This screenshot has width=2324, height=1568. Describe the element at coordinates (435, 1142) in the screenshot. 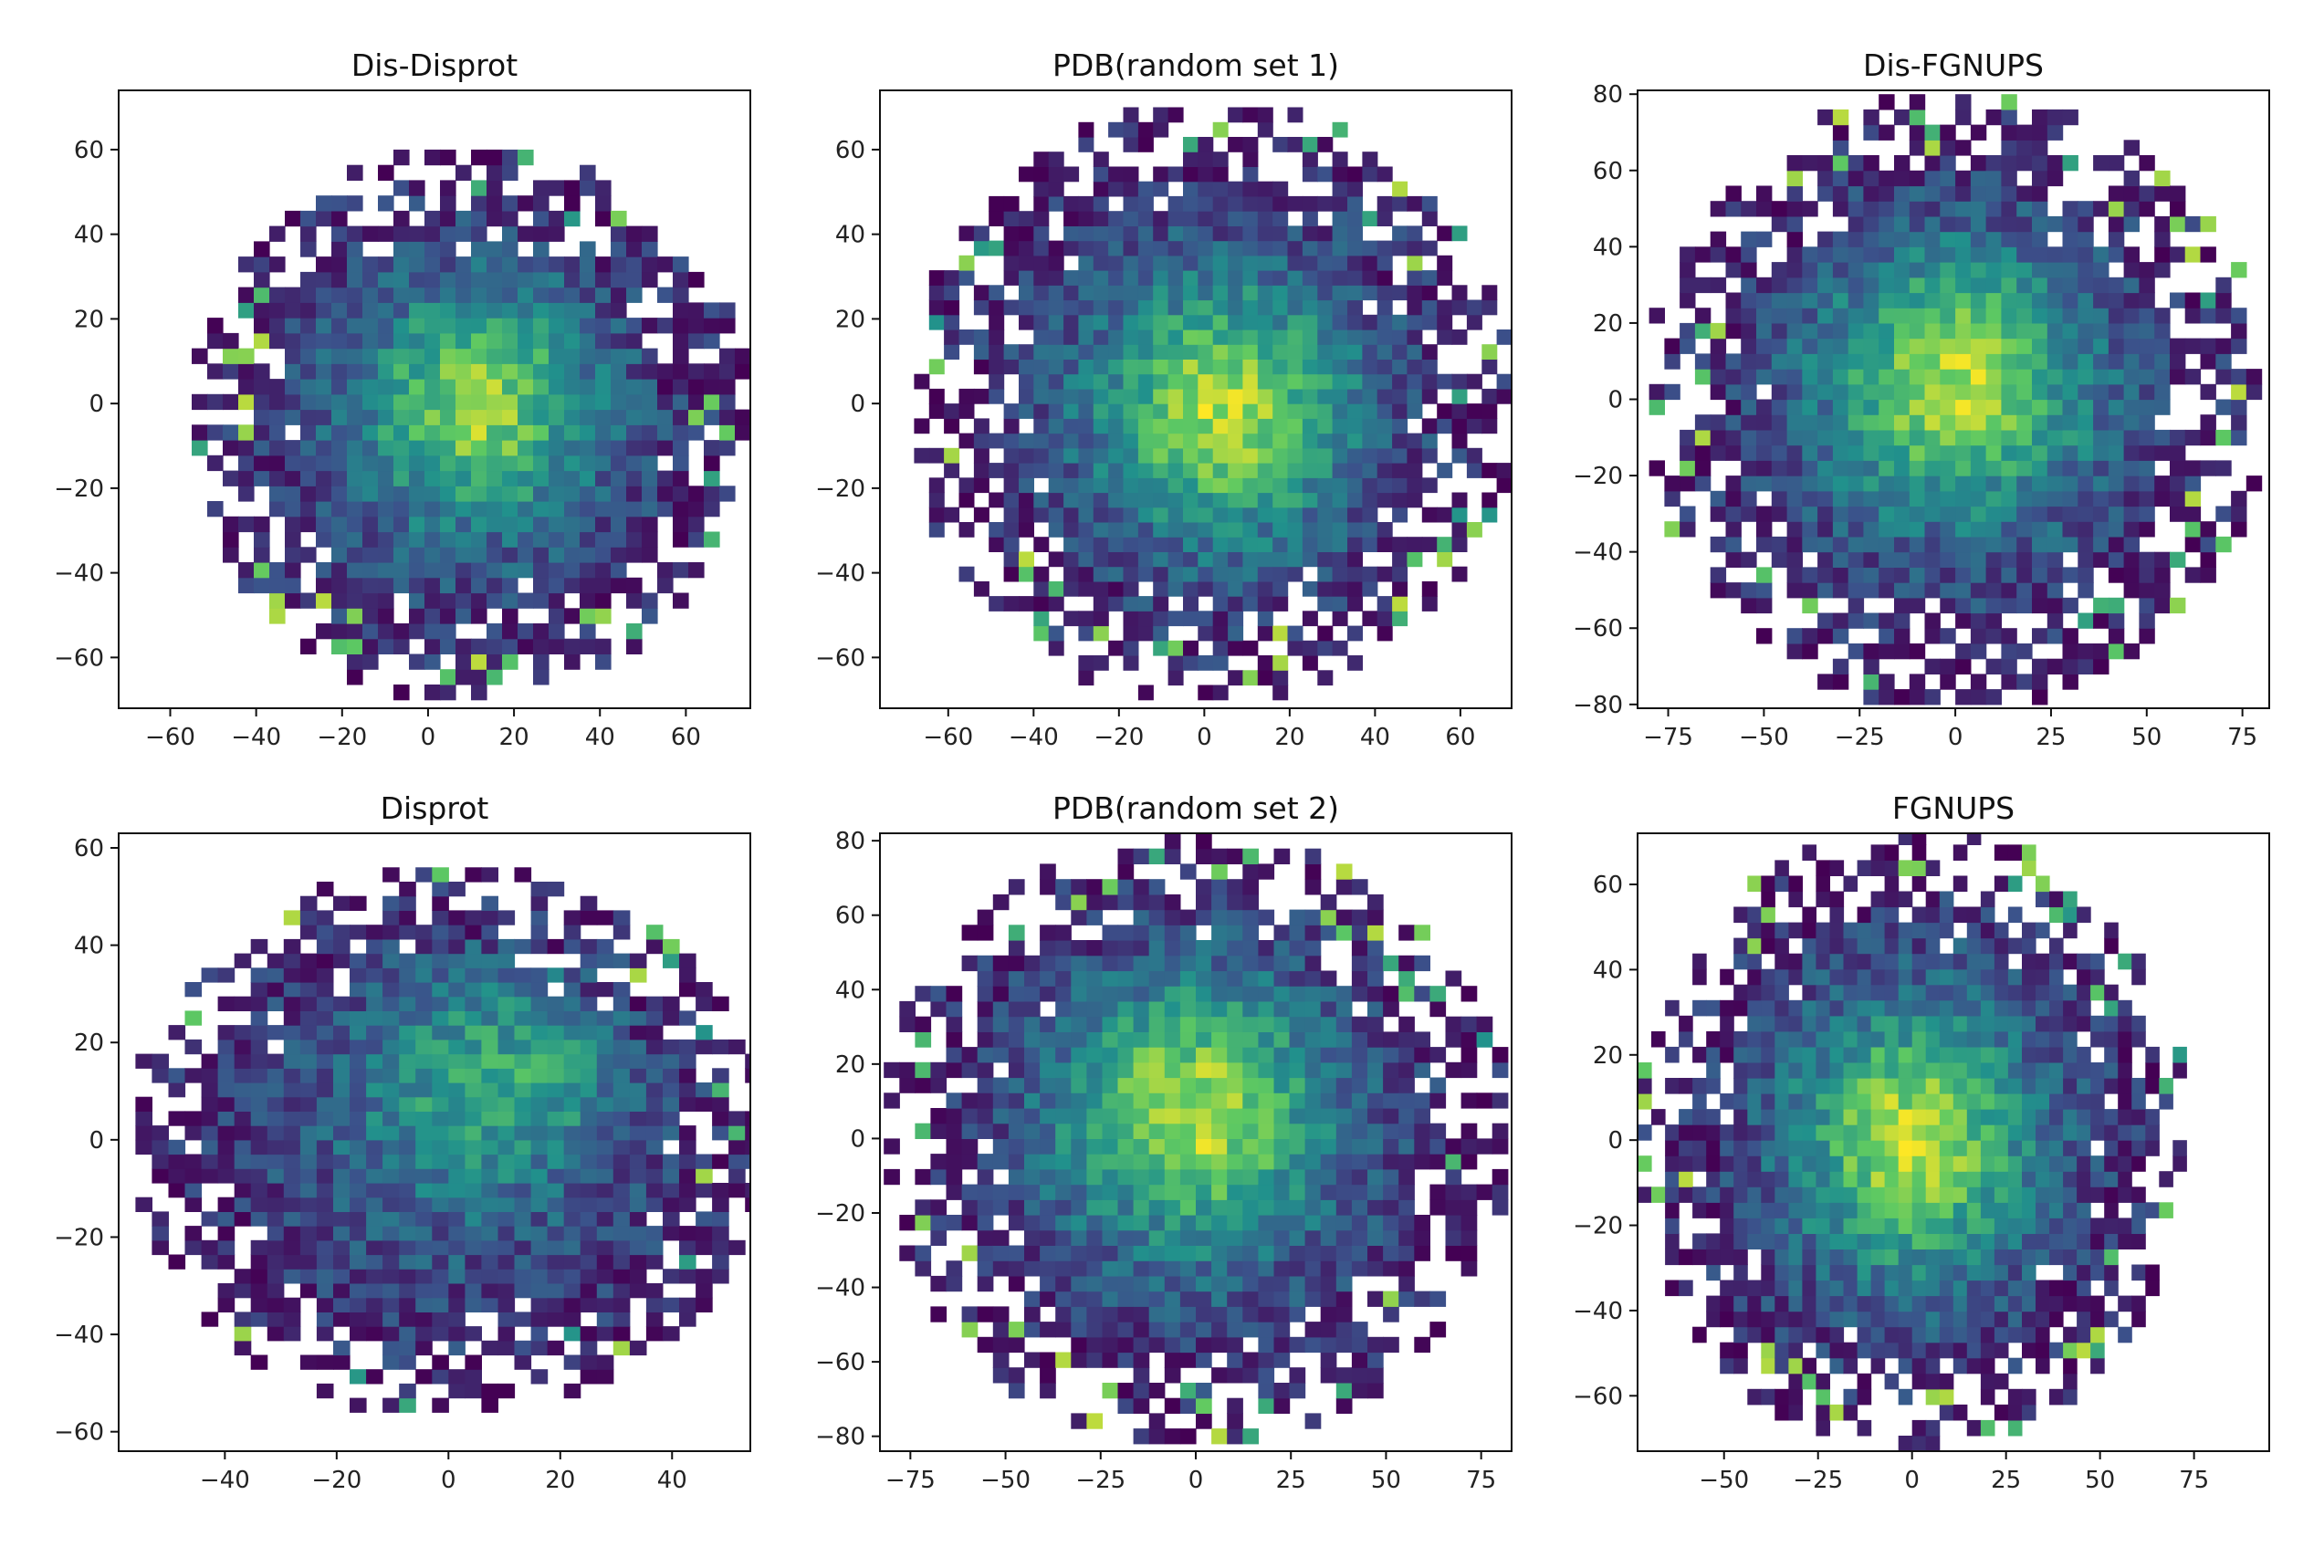

I see `axes-frame` at that location.